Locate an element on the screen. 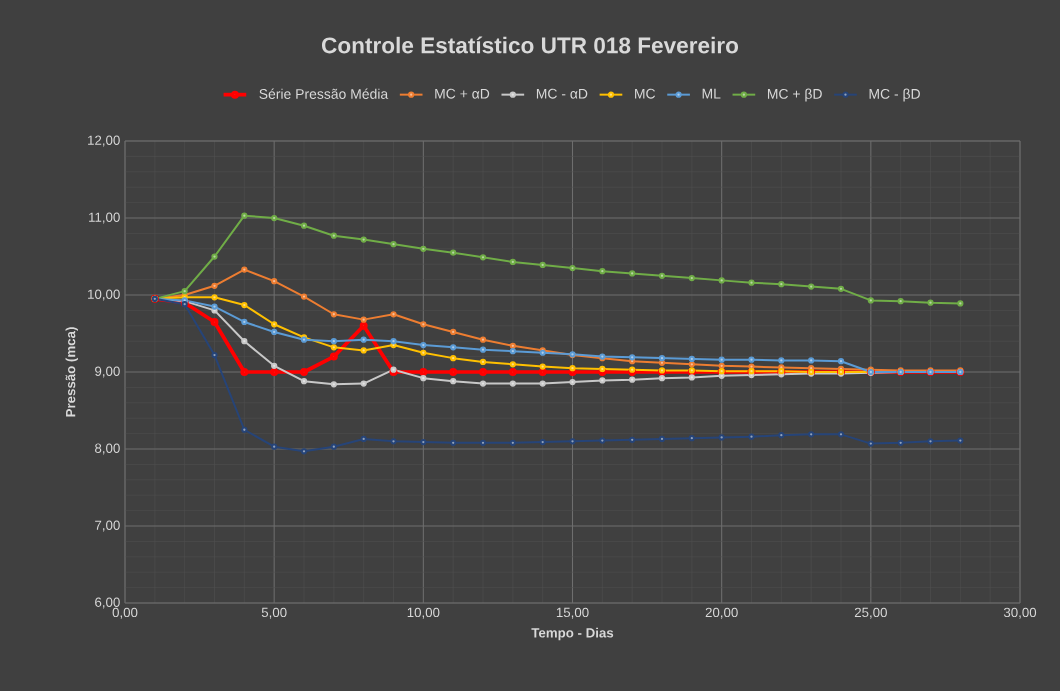 This screenshot has height=691, width=1060. y-tick-label: 12,00 is located at coordinates (104, 141).